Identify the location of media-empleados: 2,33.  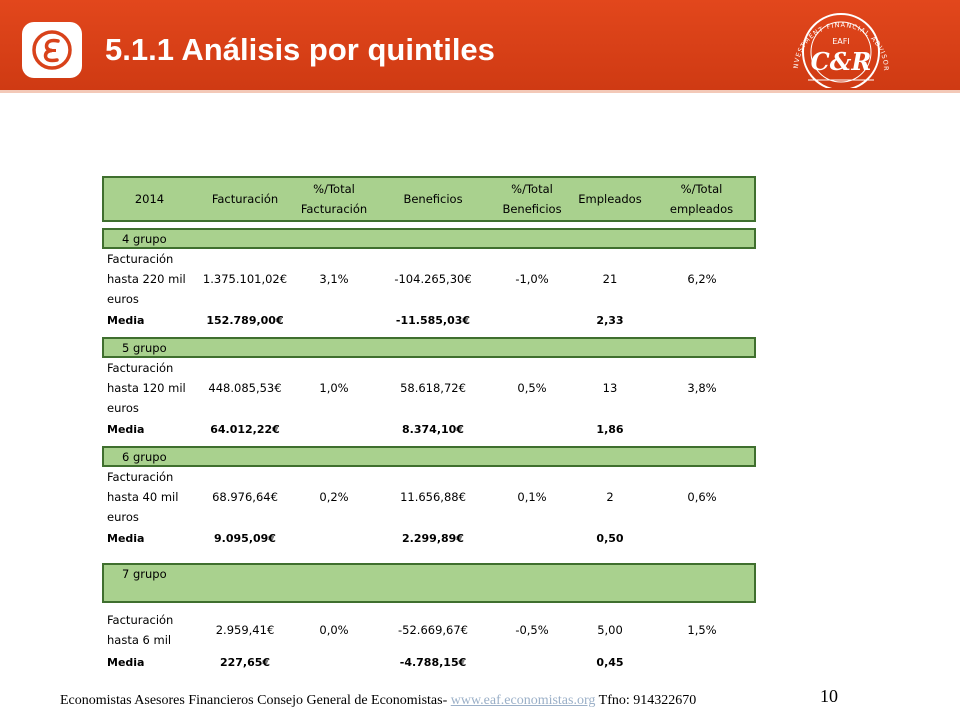
(610, 320).